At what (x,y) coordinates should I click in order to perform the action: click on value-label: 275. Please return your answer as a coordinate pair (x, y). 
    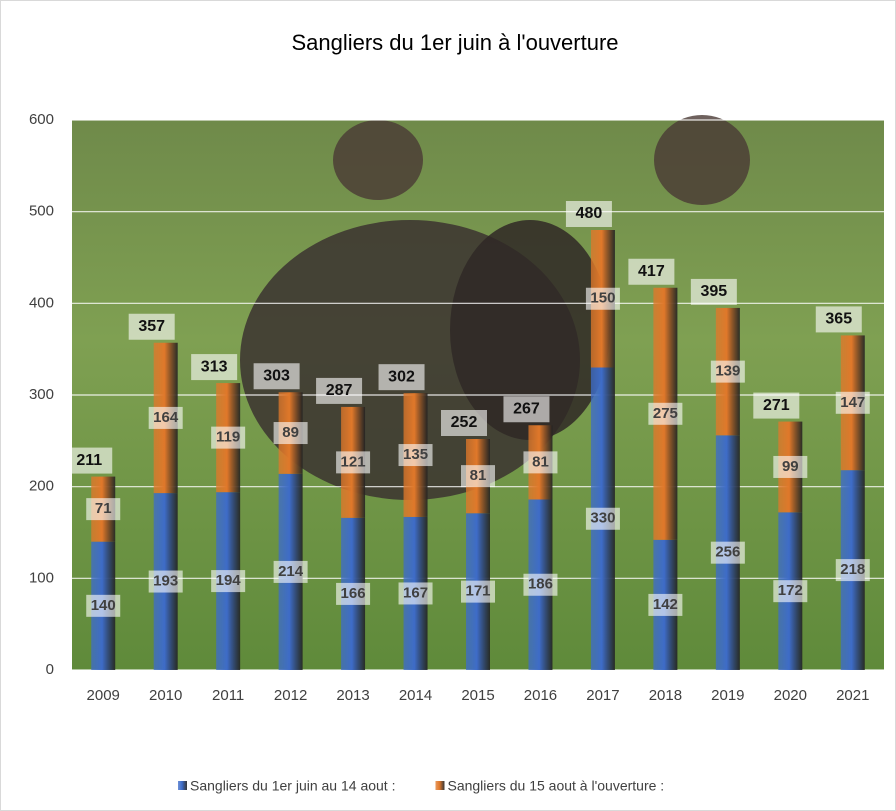
    Looking at the image, I should click on (665, 413).